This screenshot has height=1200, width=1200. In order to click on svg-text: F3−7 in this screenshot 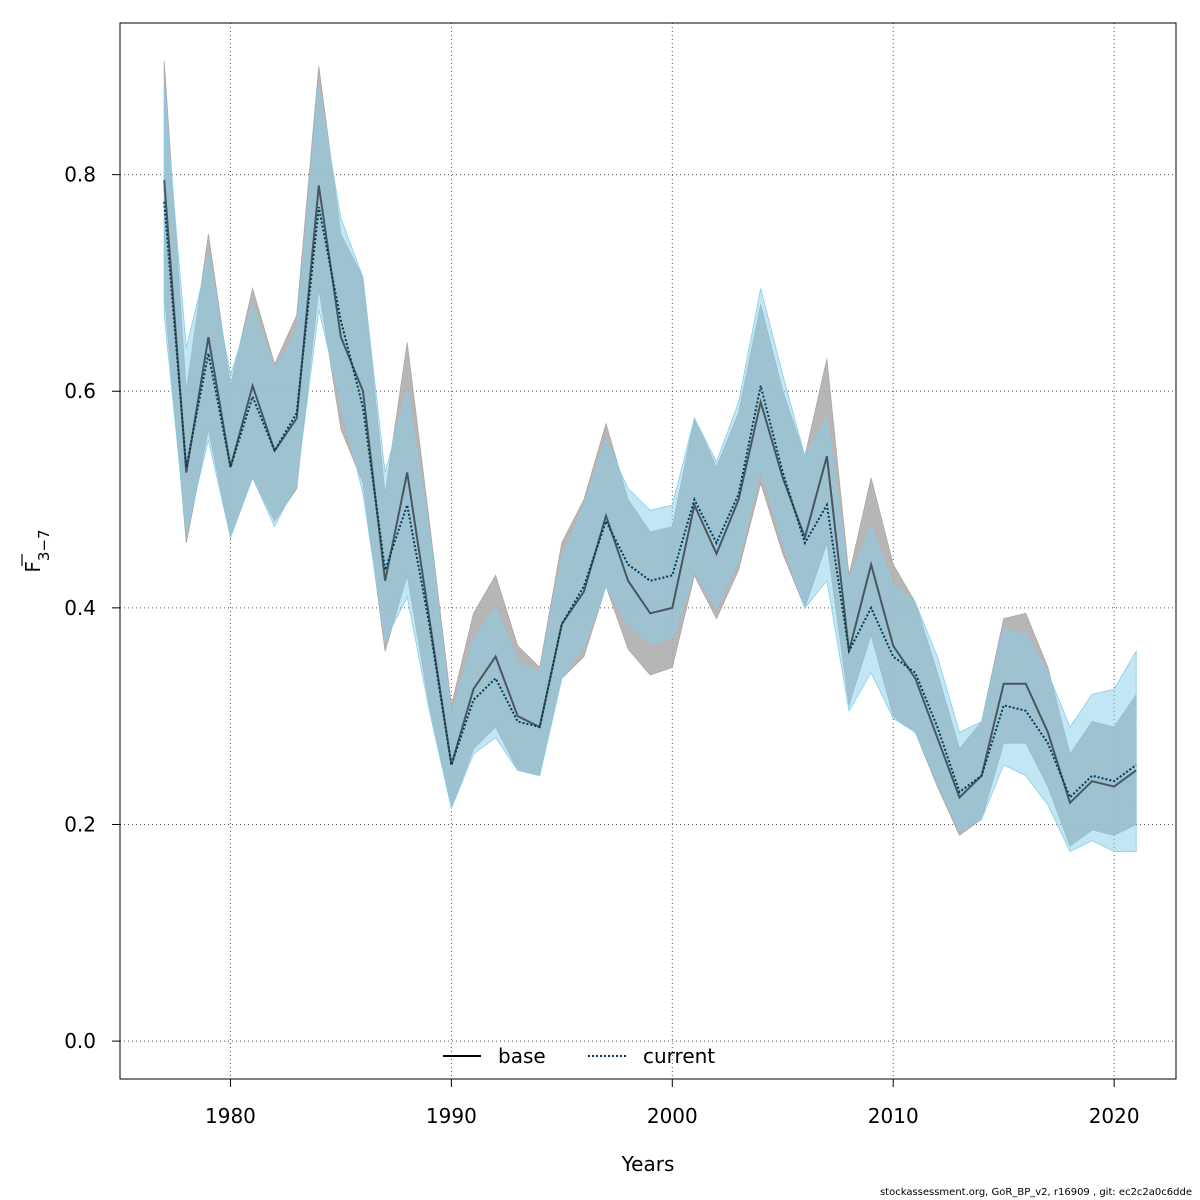, I will do `click(37, 550)`.